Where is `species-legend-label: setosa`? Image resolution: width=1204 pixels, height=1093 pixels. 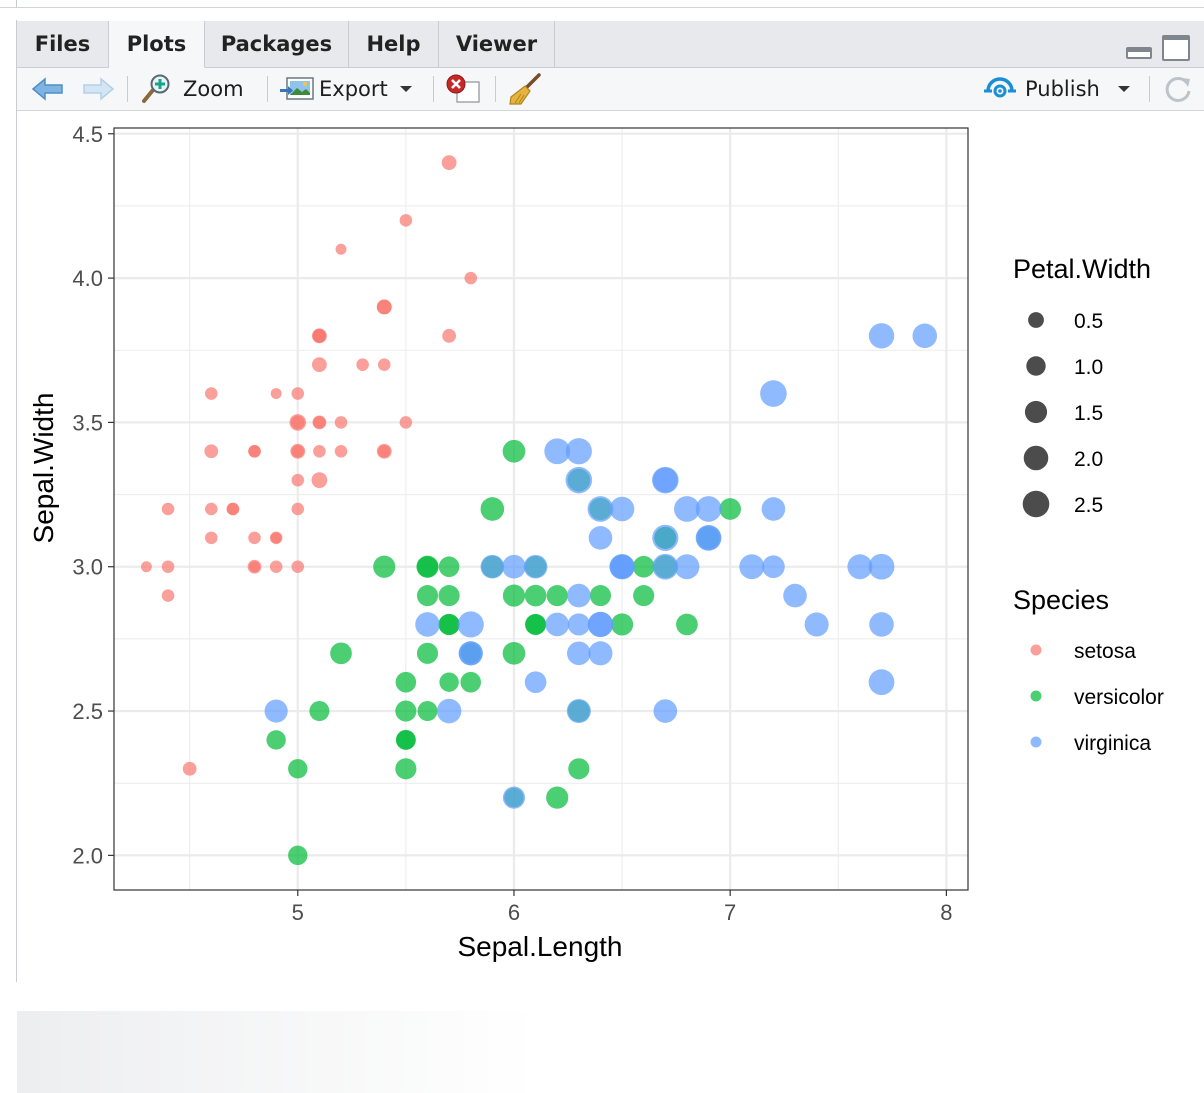 species-legend-label: setosa is located at coordinates (1105, 651).